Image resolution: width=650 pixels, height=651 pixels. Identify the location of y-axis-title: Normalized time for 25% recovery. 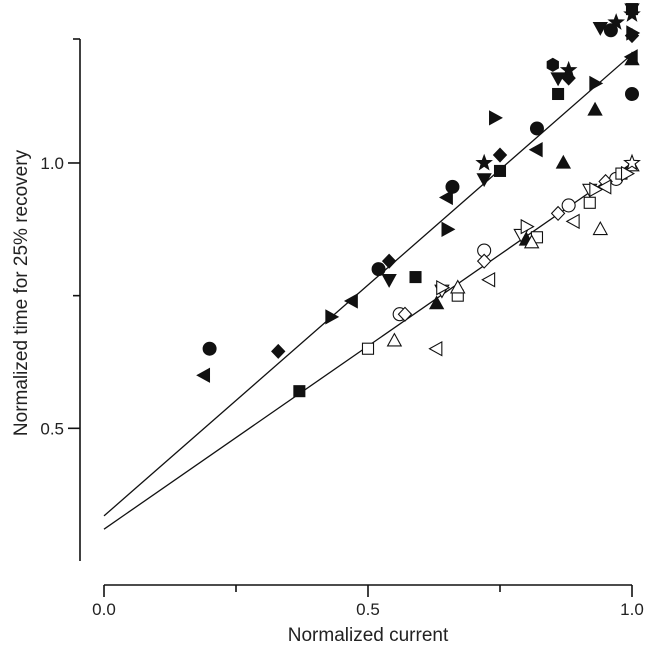
(21, 292).